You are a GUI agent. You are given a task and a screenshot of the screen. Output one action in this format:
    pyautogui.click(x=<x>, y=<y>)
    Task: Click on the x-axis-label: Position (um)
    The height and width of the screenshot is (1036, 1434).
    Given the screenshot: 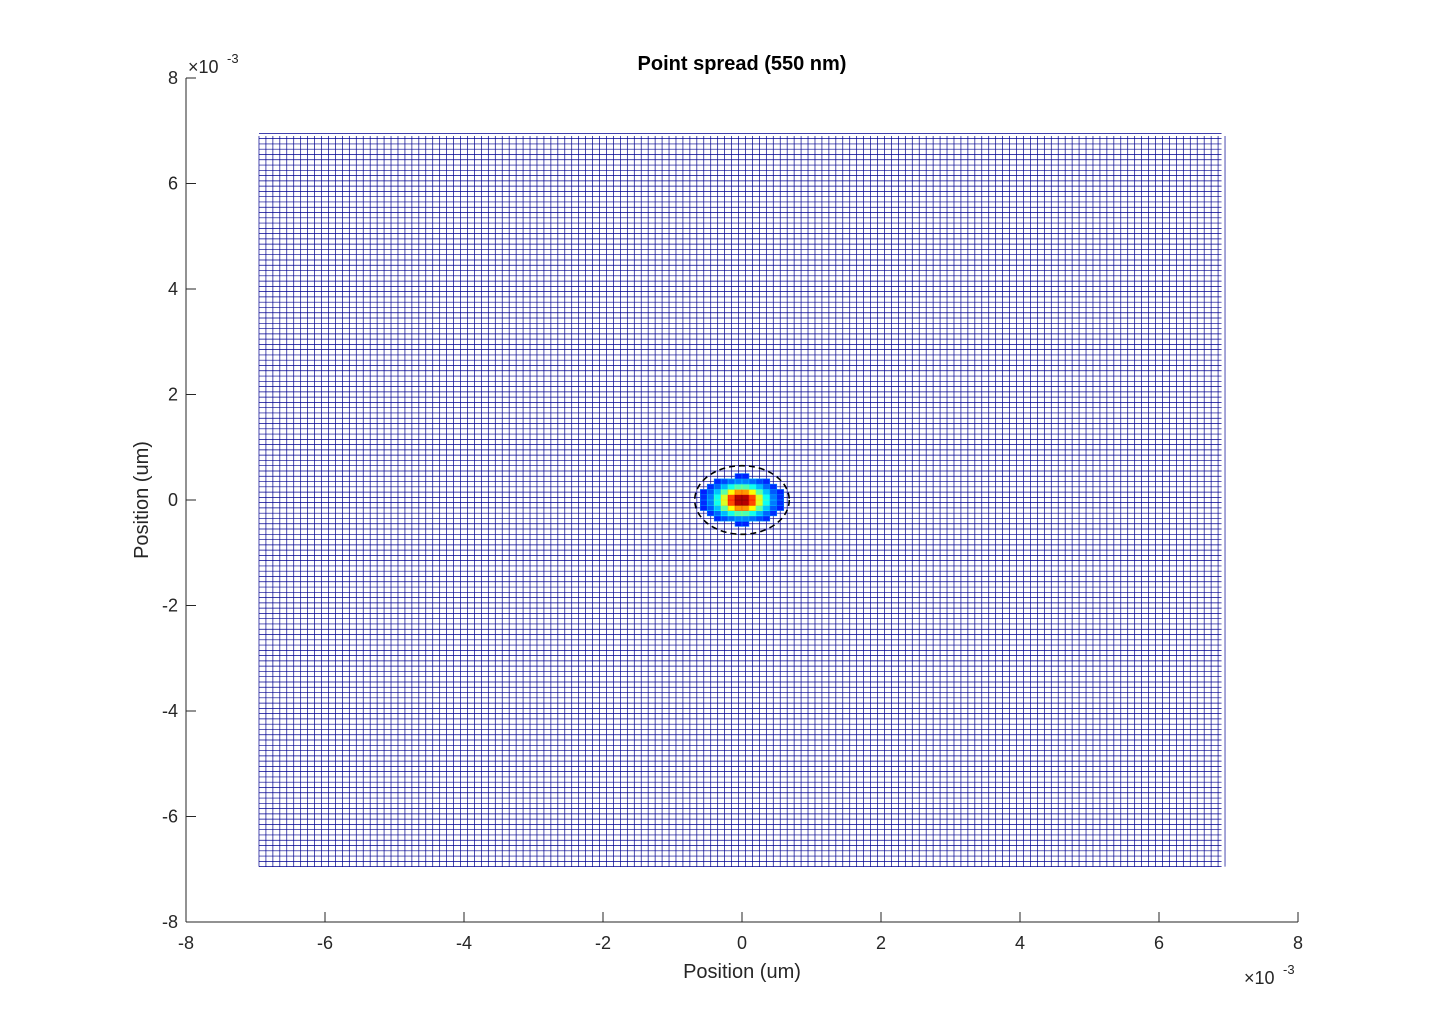 What is the action you would take?
    pyautogui.click(x=742, y=972)
    